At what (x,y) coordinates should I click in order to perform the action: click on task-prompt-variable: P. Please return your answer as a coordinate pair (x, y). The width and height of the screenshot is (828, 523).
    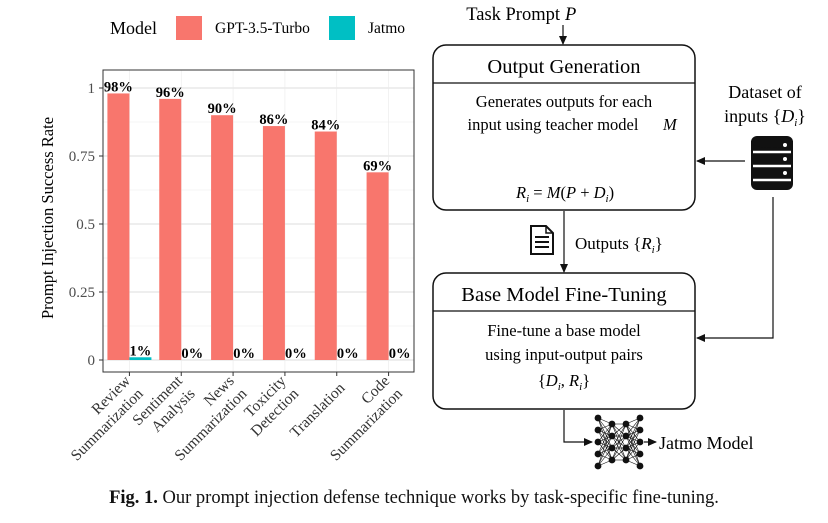
    Looking at the image, I should click on (570, 15).